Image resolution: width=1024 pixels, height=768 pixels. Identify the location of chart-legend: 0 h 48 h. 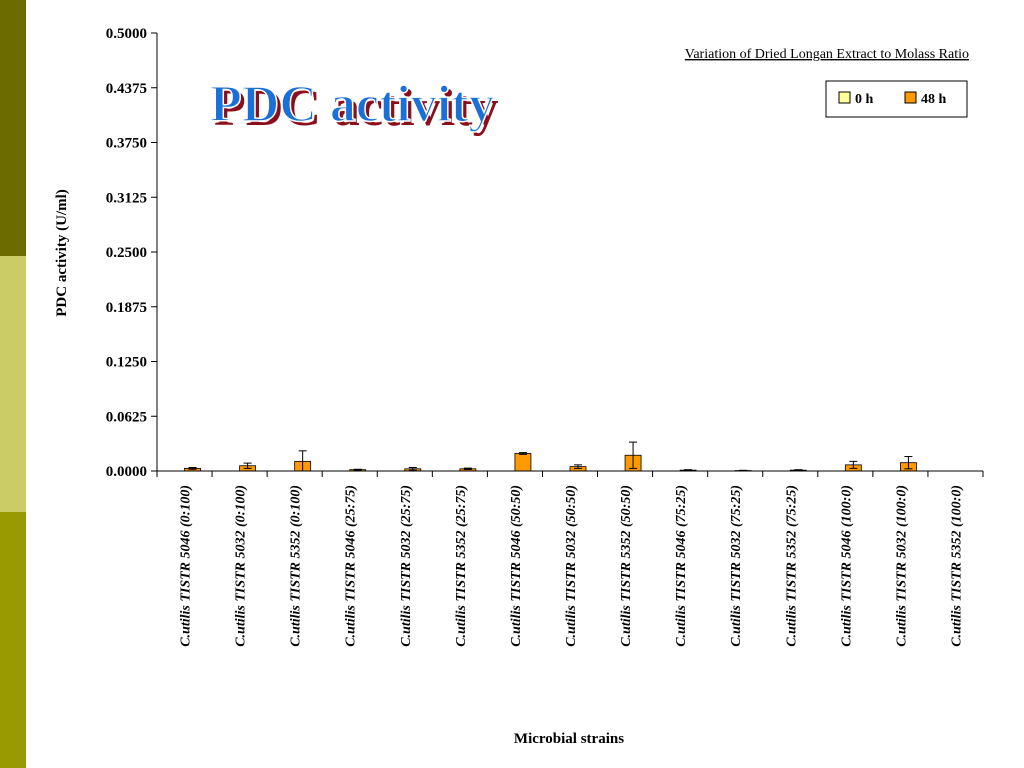
(896, 99).